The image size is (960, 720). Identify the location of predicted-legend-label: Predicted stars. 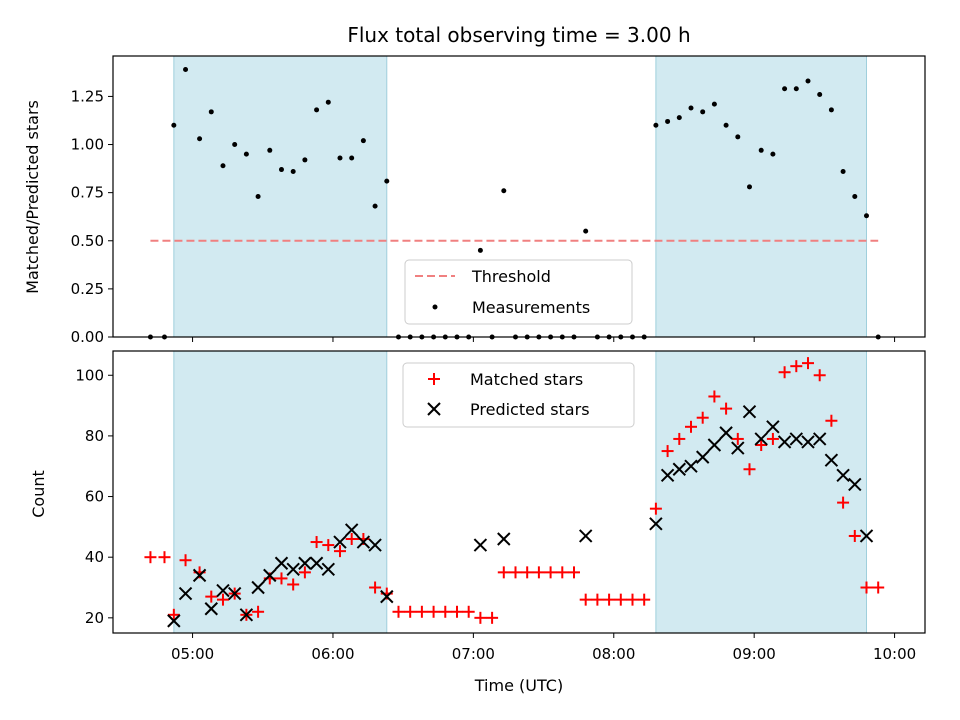
(530, 409).